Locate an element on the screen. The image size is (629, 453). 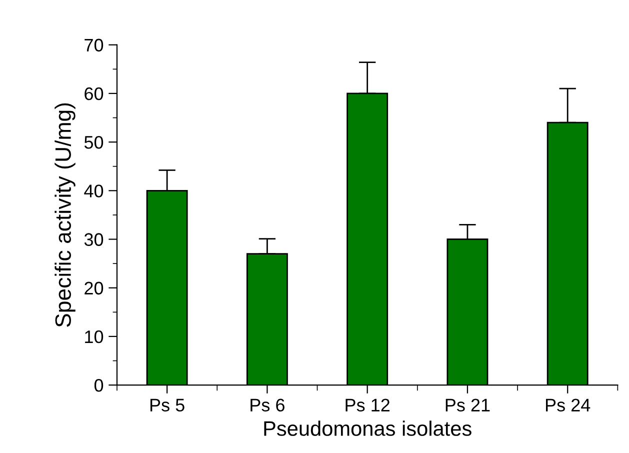
x-tick-label: Ps 6 is located at coordinates (267, 405).